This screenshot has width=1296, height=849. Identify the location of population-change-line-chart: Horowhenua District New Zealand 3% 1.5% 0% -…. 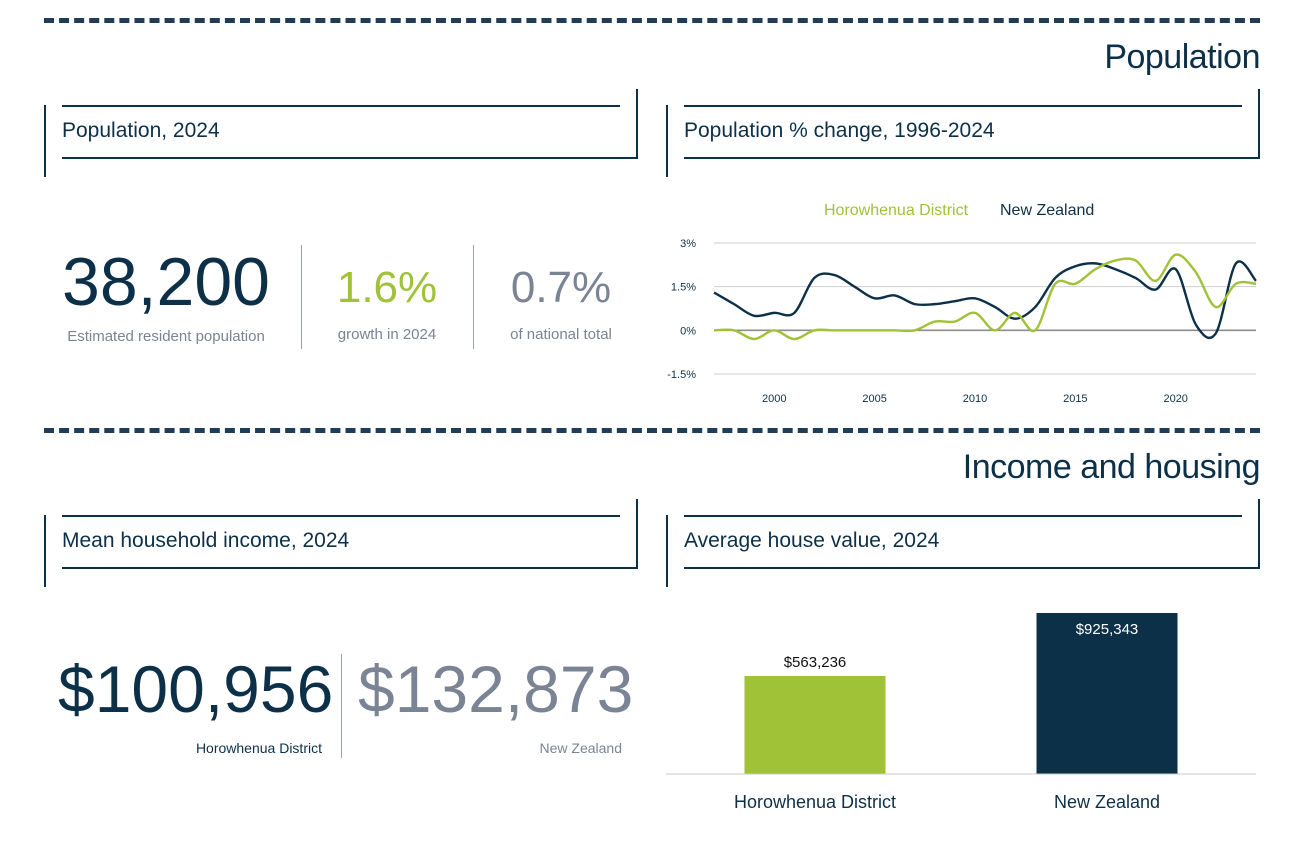
(962, 303).